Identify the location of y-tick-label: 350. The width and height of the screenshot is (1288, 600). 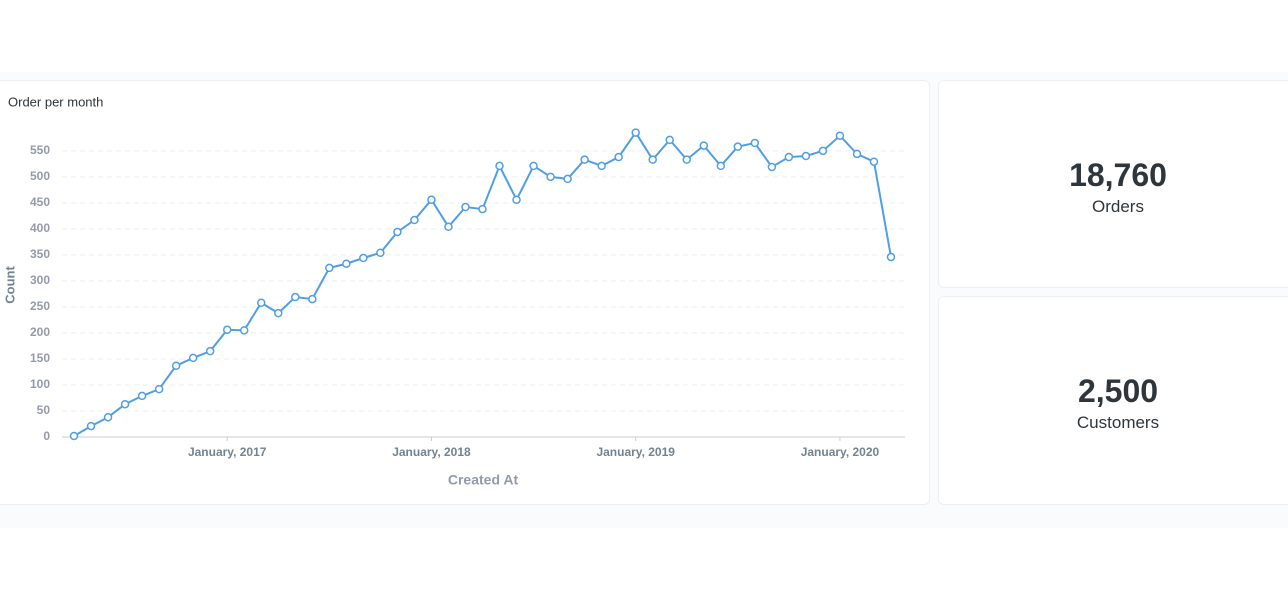
(40, 254).